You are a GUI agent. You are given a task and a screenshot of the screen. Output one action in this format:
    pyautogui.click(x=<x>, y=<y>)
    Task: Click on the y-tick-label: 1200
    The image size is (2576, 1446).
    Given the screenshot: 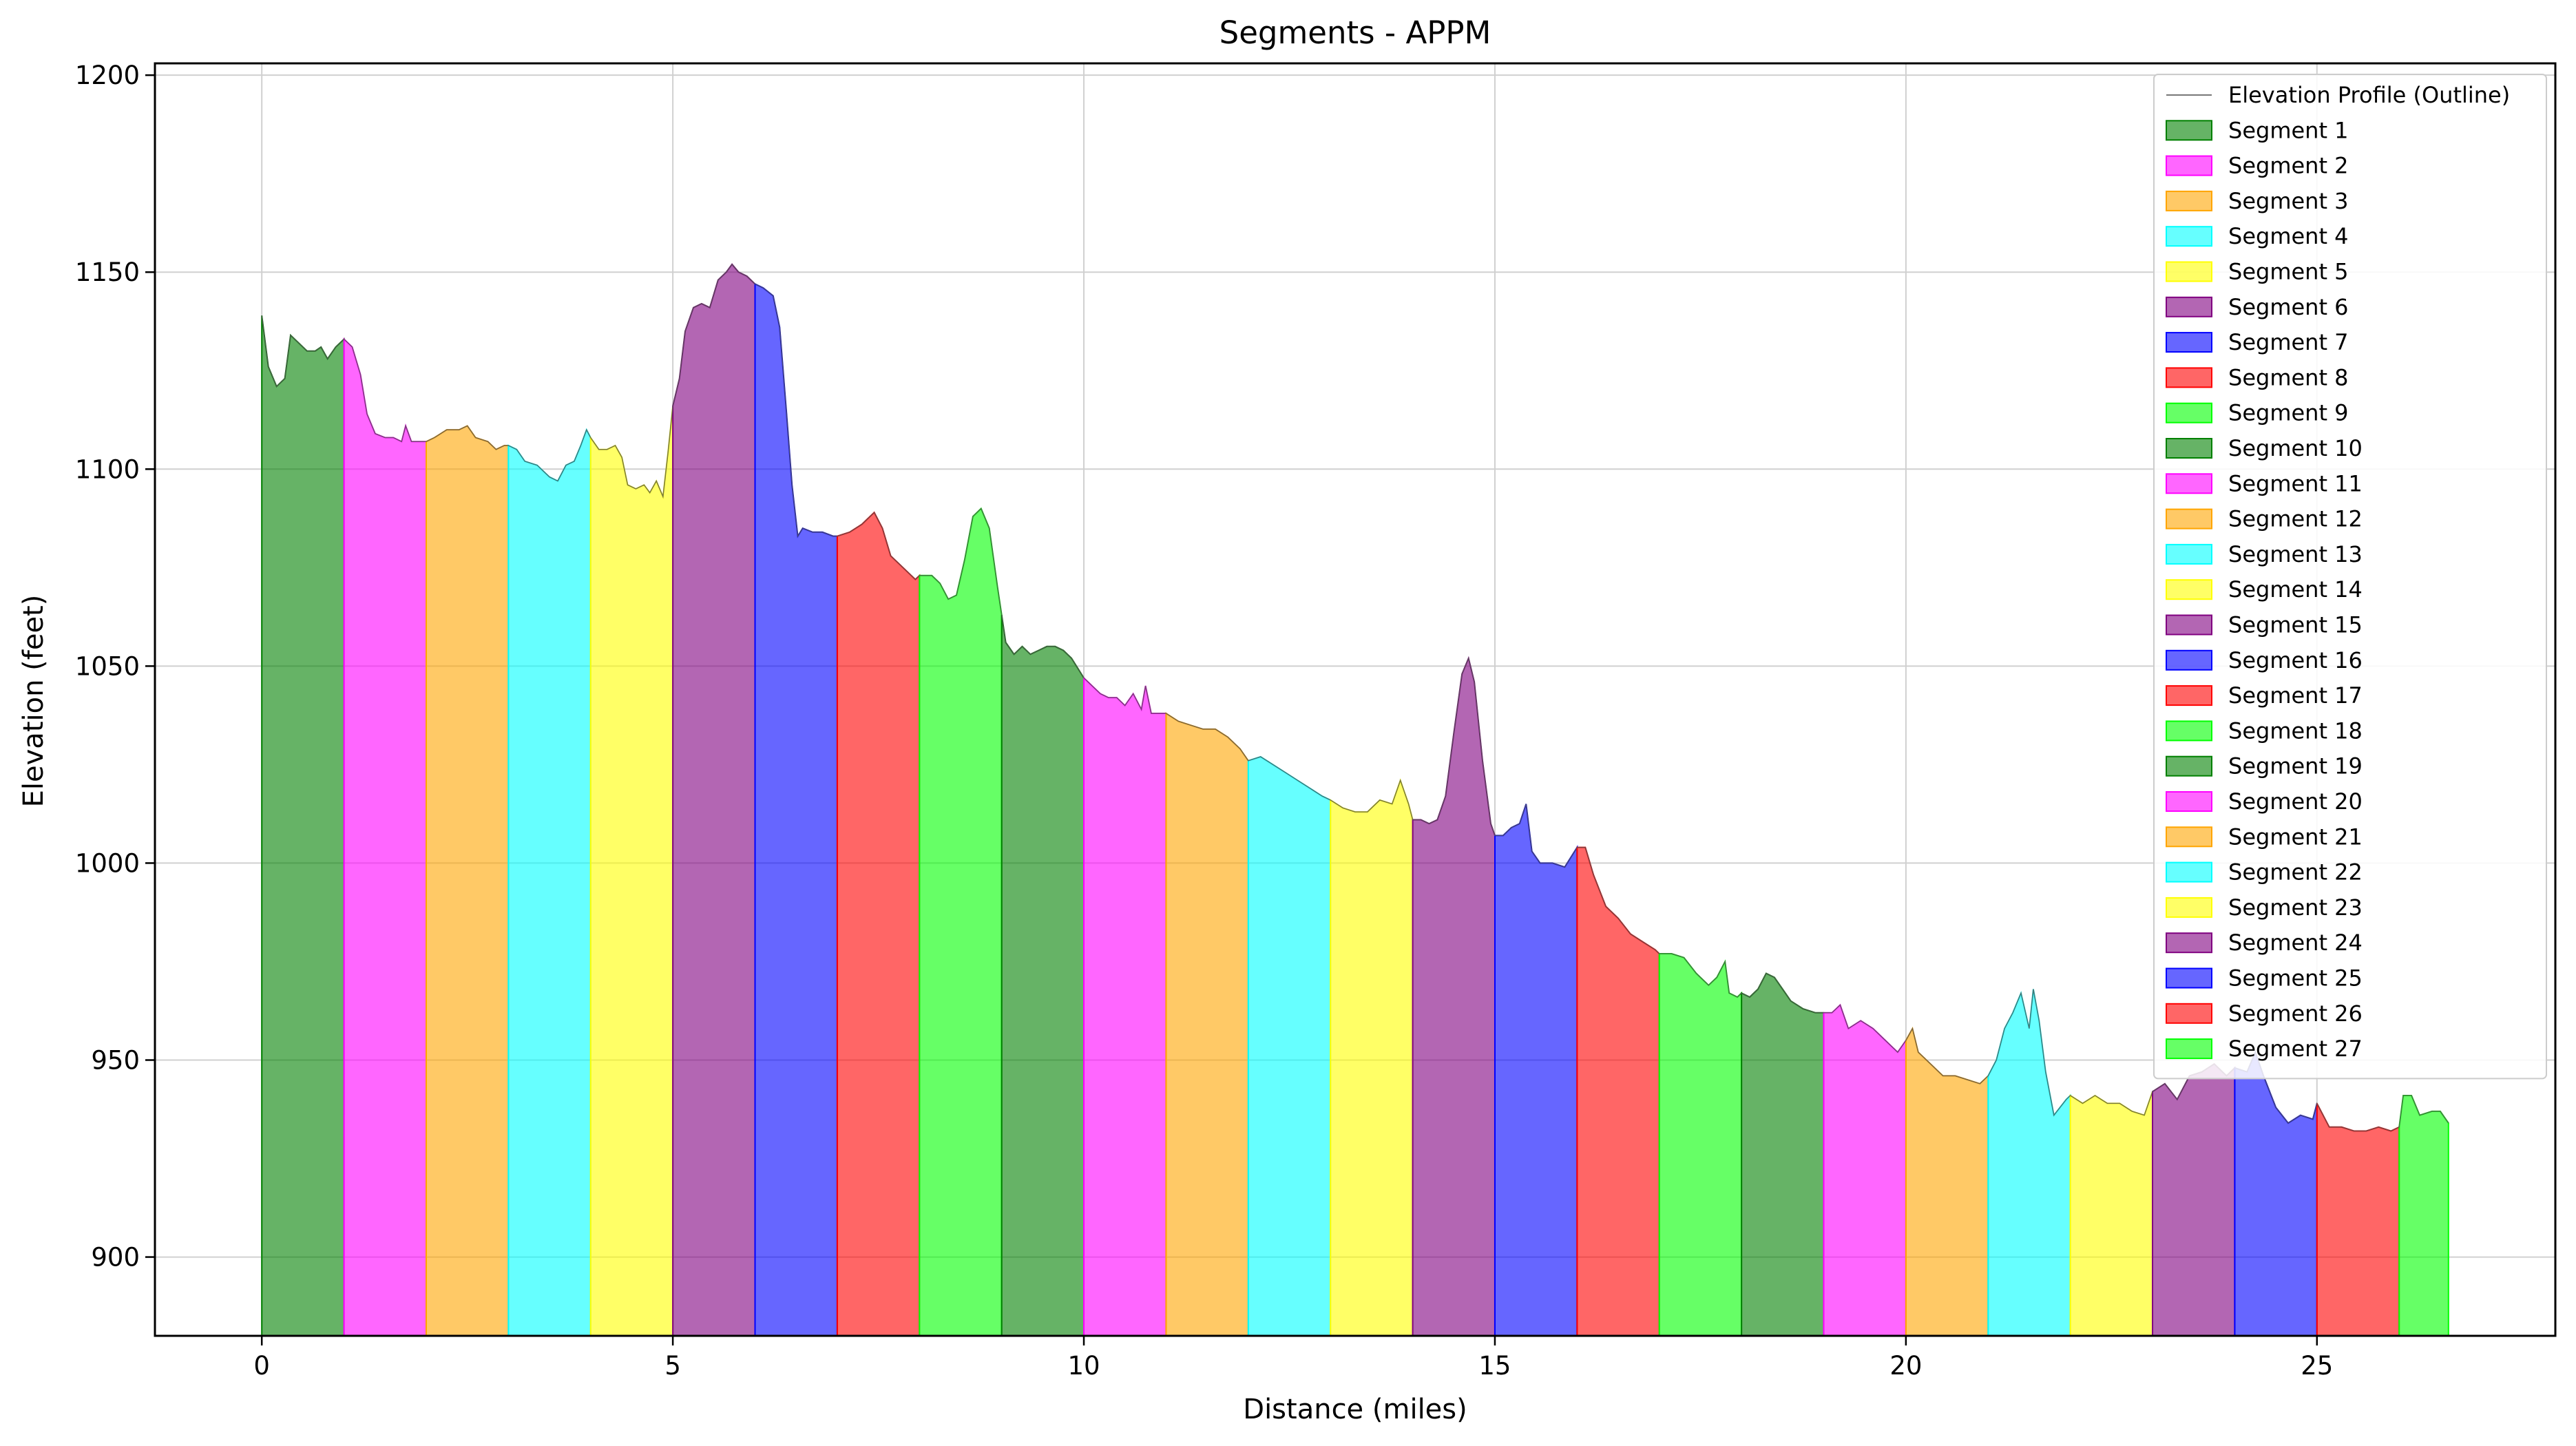 What is the action you would take?
    pyautogui.click(x=107, y=75)
    